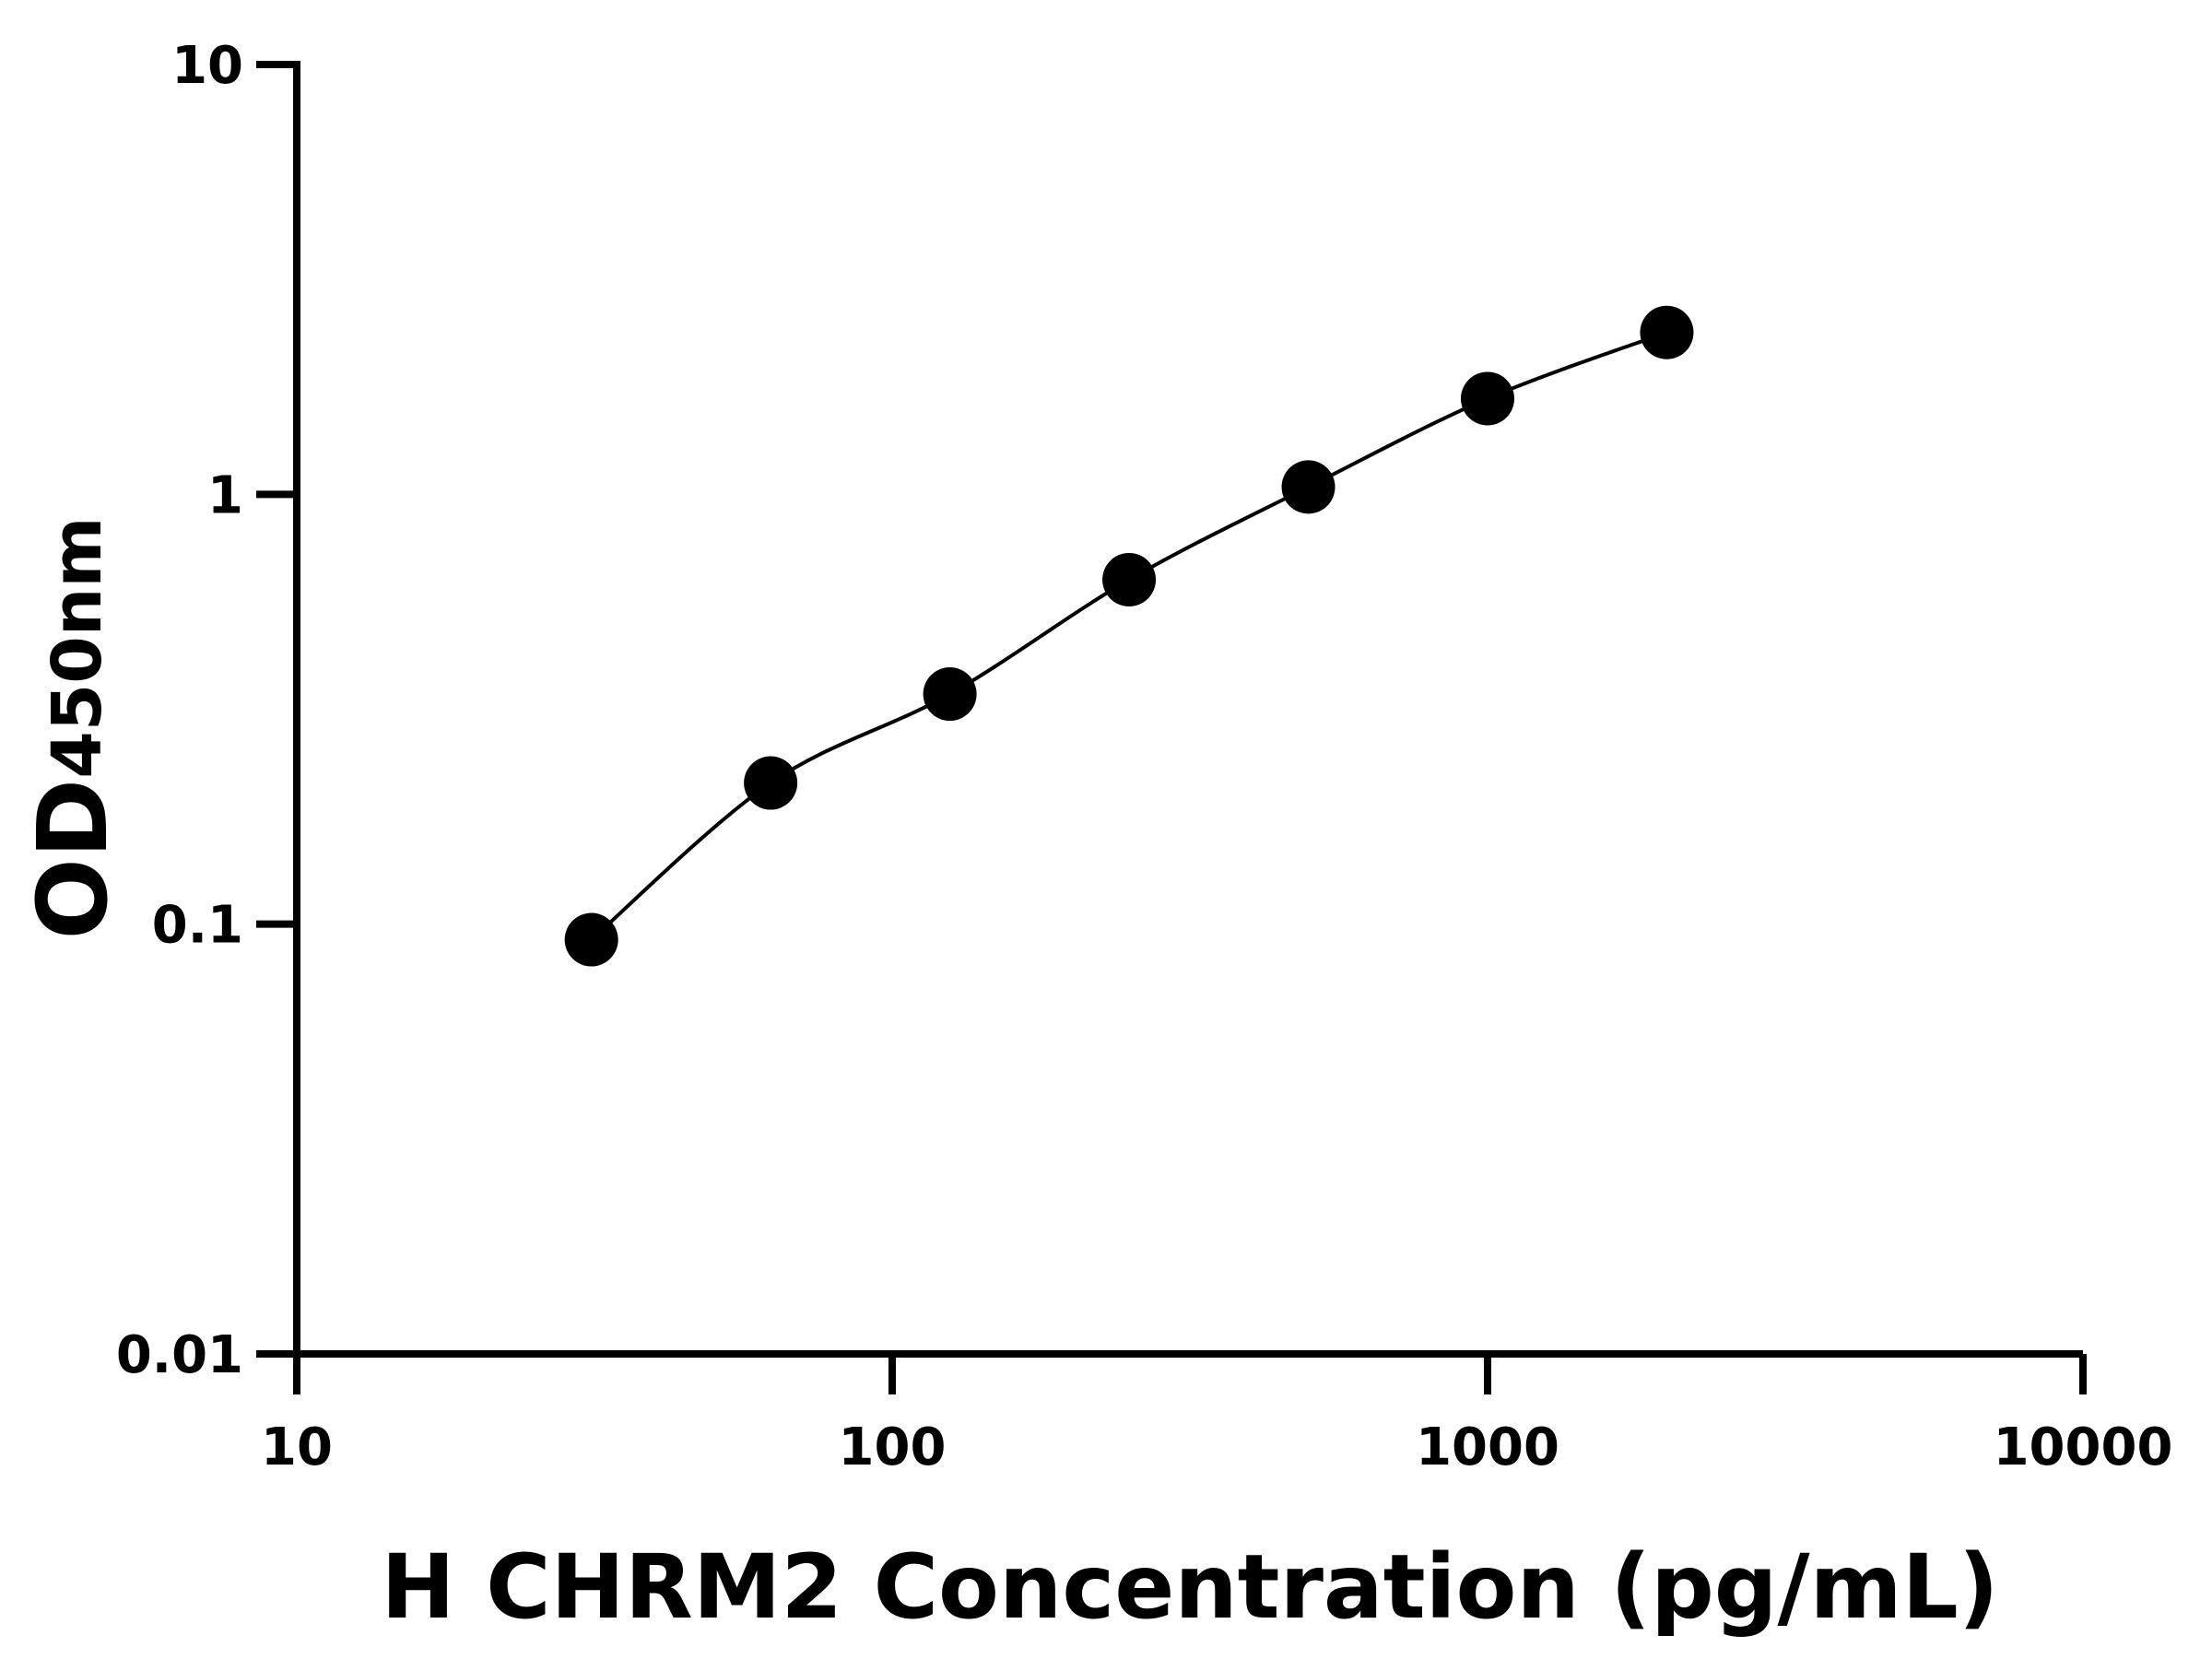 Image resolution: width=2212 pixels, height=1659 pixels. Describe the element at coordinates (73, 859) in the screenshot. I see `y-axis-label-main: OD` at that location.